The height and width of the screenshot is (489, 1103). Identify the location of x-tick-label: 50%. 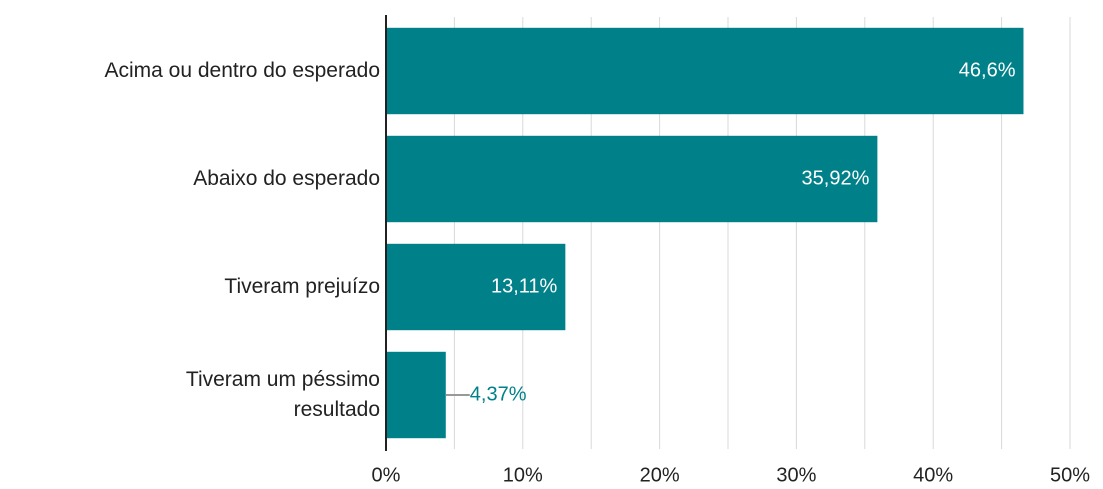
(1070, 475).